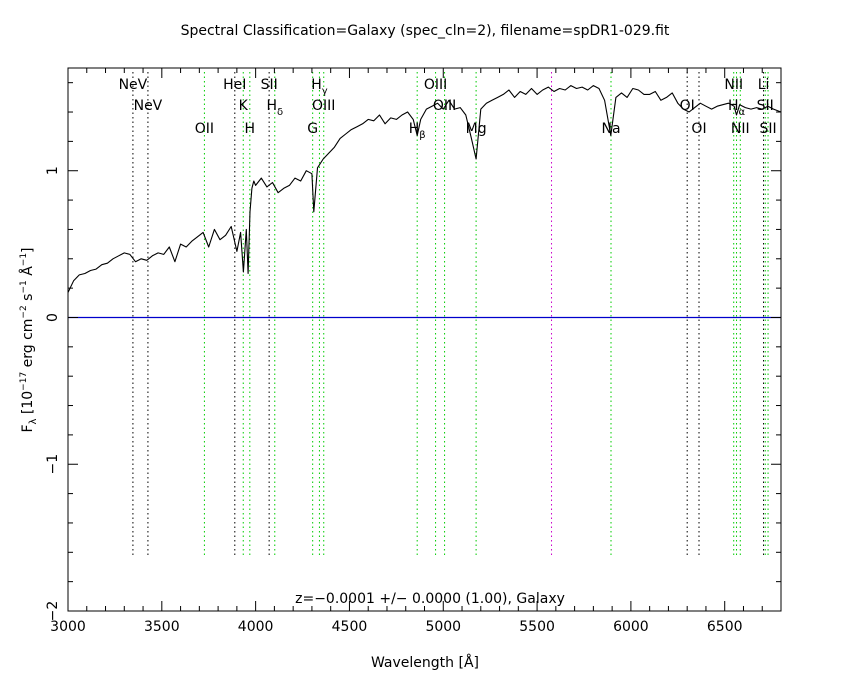 This screenshot has height=680, width=850. I want to click on spectral-line-label: K, so click(244, 106).